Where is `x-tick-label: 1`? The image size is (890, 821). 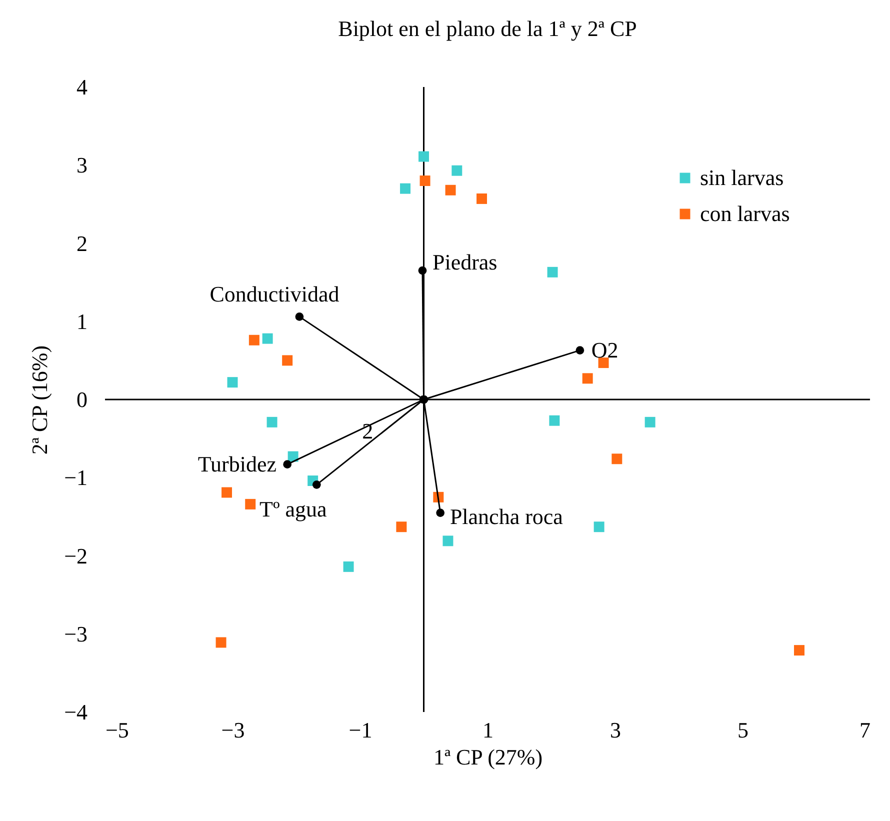 x-tick-label: 1 is located at coordinates (488, 730).